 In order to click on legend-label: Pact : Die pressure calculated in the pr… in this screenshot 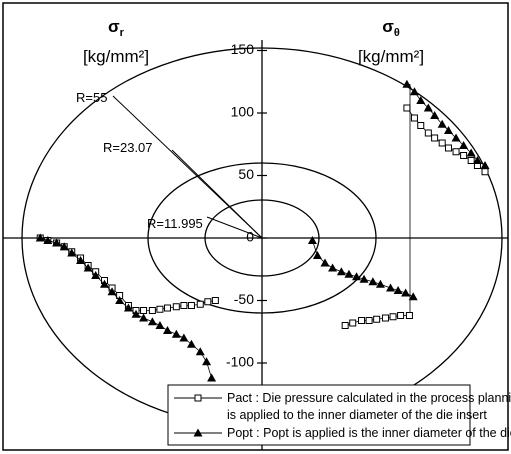, I will do `click(369, 398)`.